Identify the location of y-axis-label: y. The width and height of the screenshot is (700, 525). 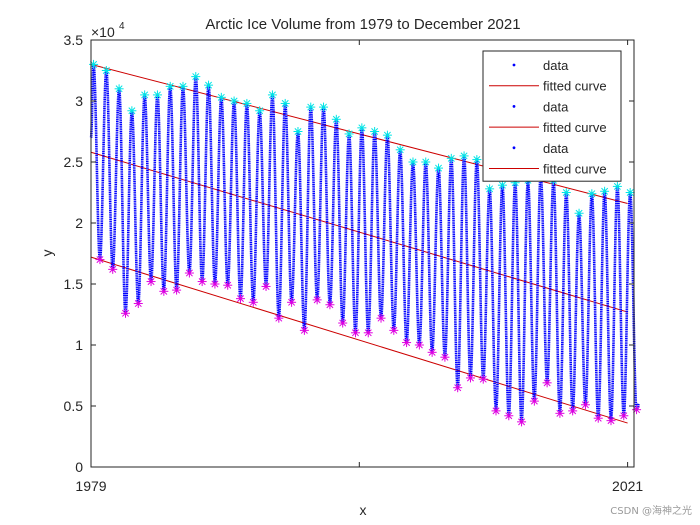
(47, 253).